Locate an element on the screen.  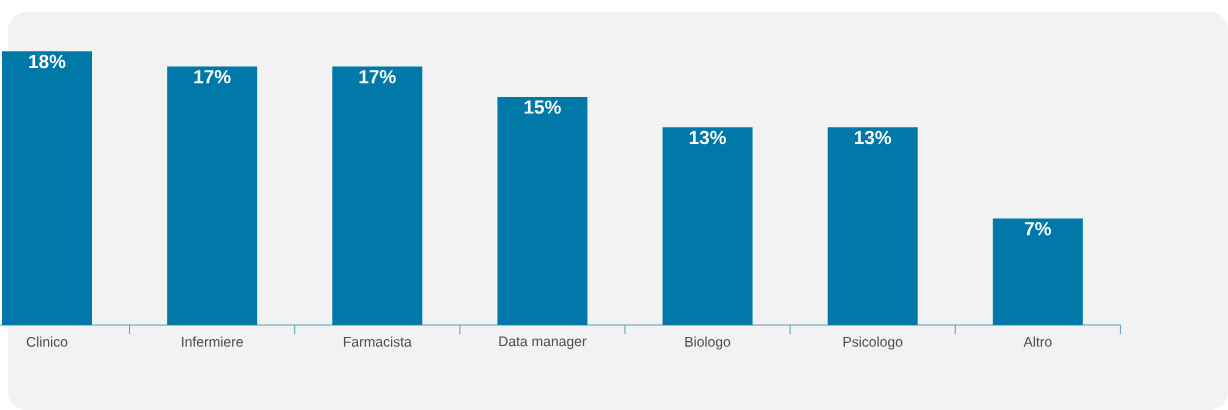
x-tick-label: Biologo is located at coordinates (708, 343).